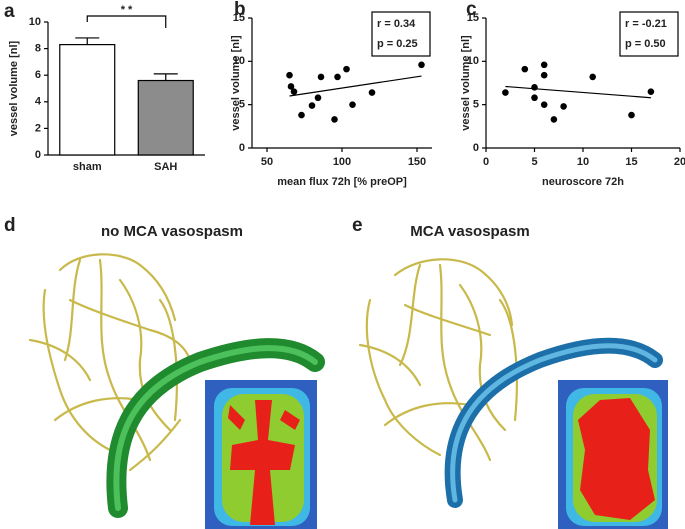  Describe the element at coordinates (417, 162) in the screenshot. I see `x-tick-label: 150` at that location.